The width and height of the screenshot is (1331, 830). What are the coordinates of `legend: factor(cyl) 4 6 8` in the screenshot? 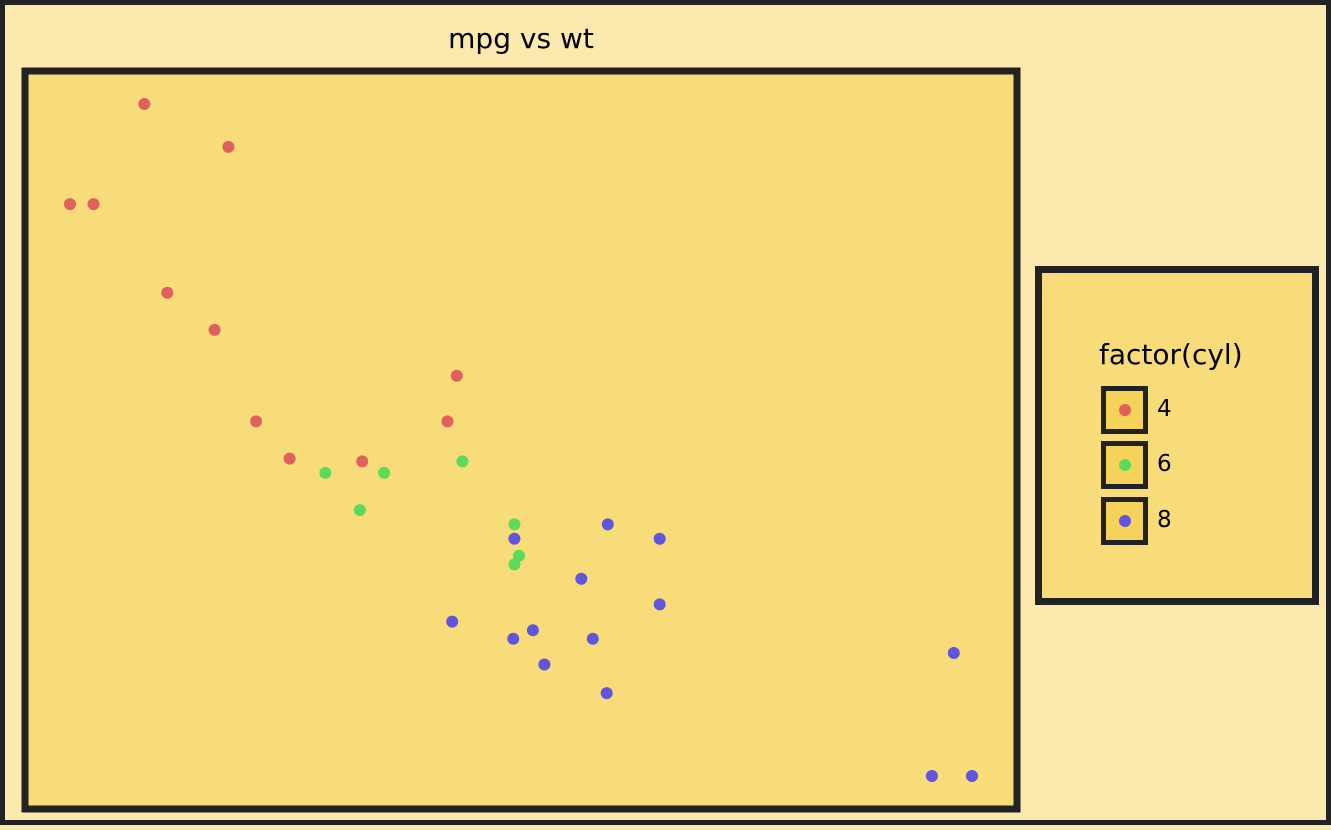 It's located at (1177, 435).